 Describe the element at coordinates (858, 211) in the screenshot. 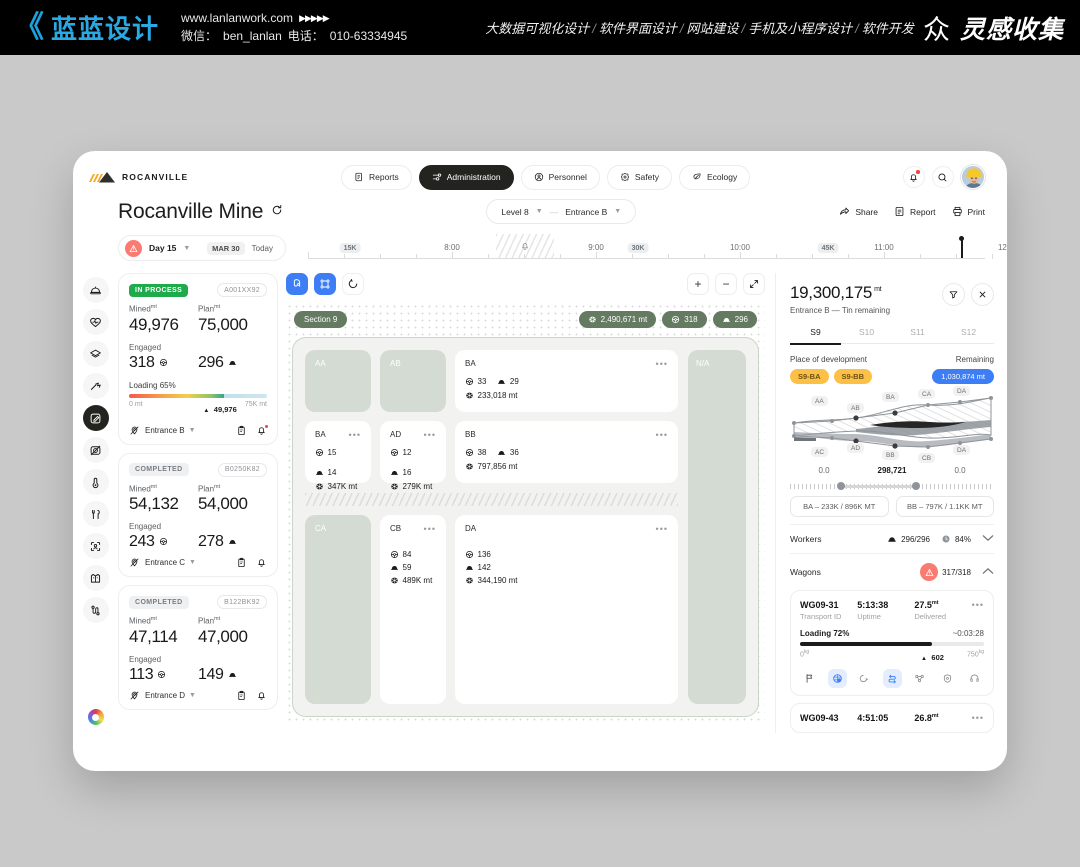

I see `share-button: Share` at that location.